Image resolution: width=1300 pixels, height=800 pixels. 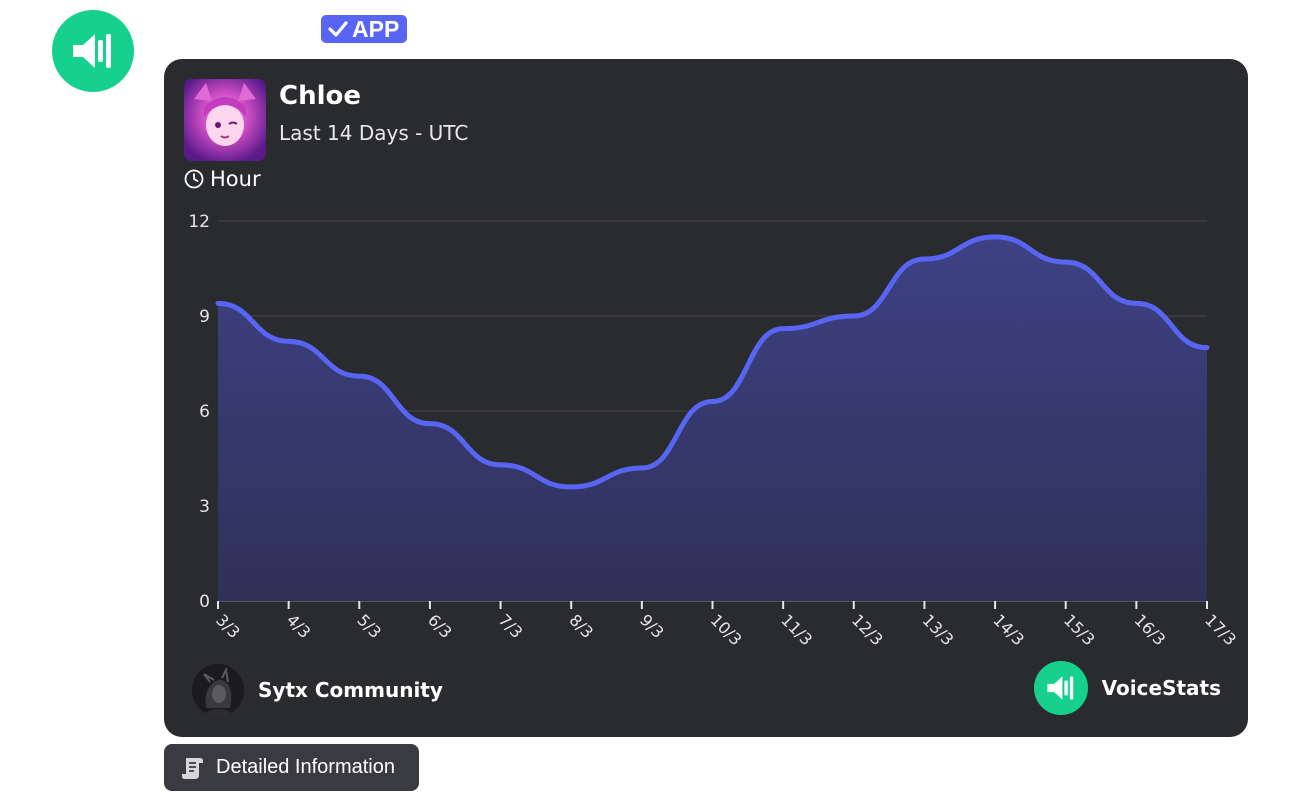 I want to click on metric-label-row: Hour, so click(x=222, y=179).